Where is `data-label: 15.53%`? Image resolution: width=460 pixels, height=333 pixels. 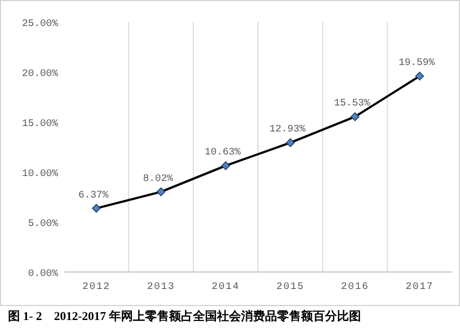
data-label: 15.53% is located at coordinates (352, 104).